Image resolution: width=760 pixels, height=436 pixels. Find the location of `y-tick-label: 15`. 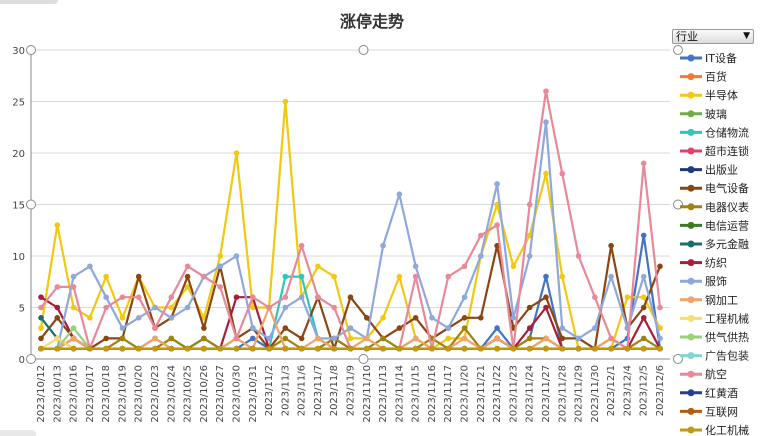

y-tick-label: 15 is located at coordinates (18, 206).